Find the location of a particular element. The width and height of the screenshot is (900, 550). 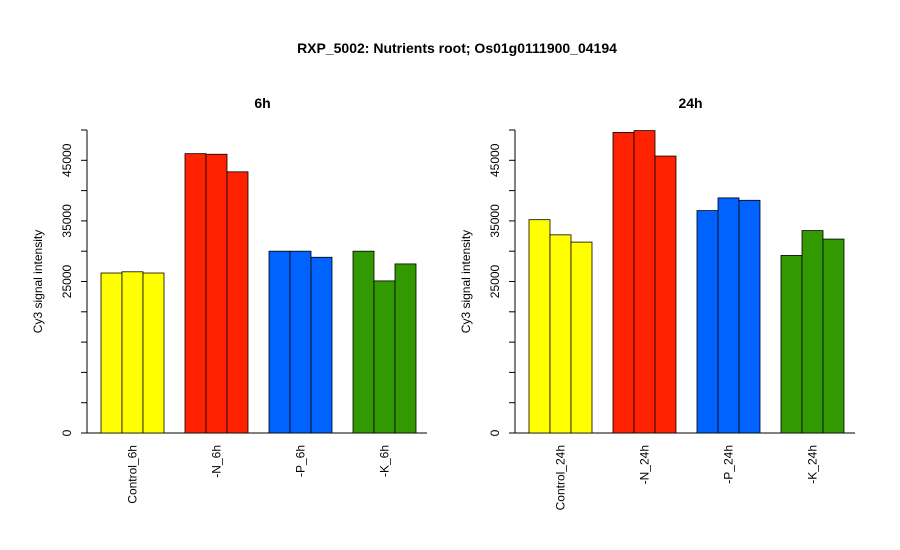

bar-Control_24h-rep2 is located at coordinates (560, 334).